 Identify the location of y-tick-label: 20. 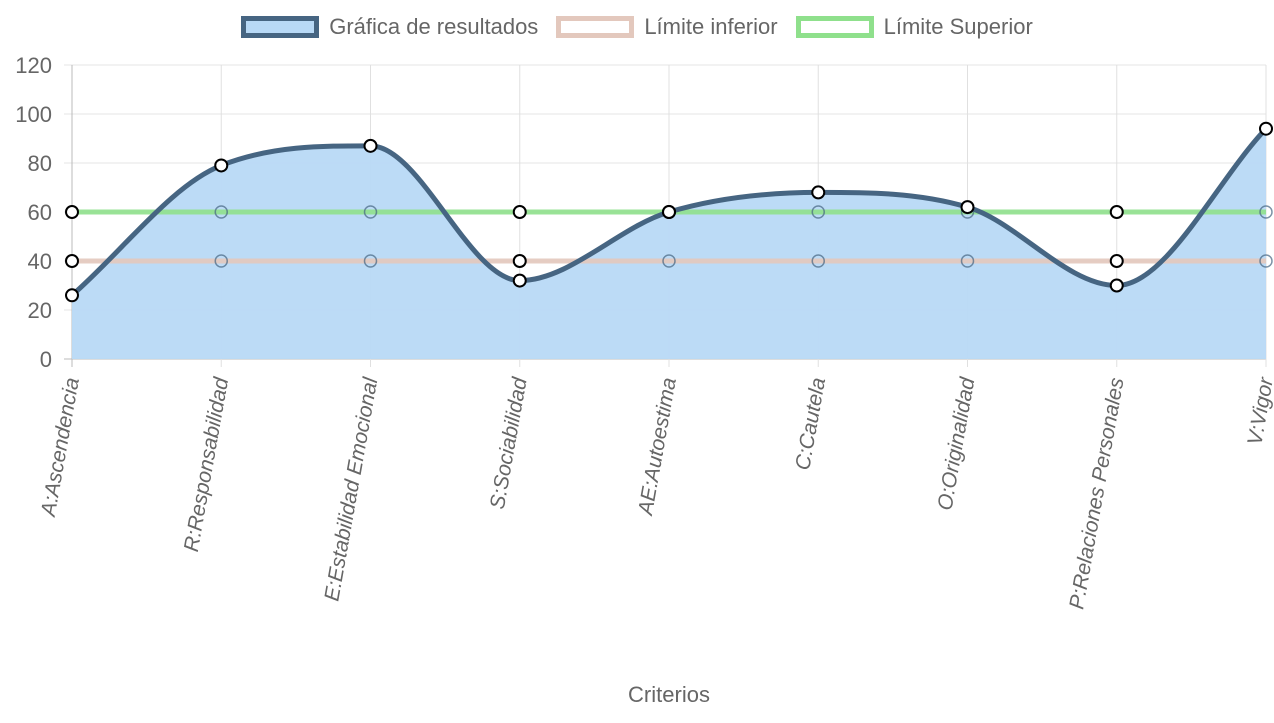
(40, 310).